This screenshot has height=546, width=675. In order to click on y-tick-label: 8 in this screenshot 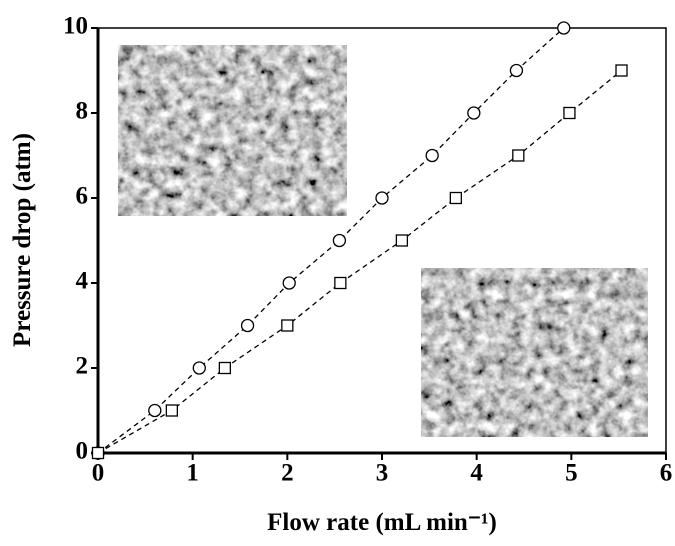, I will do `click(82, 111)`.